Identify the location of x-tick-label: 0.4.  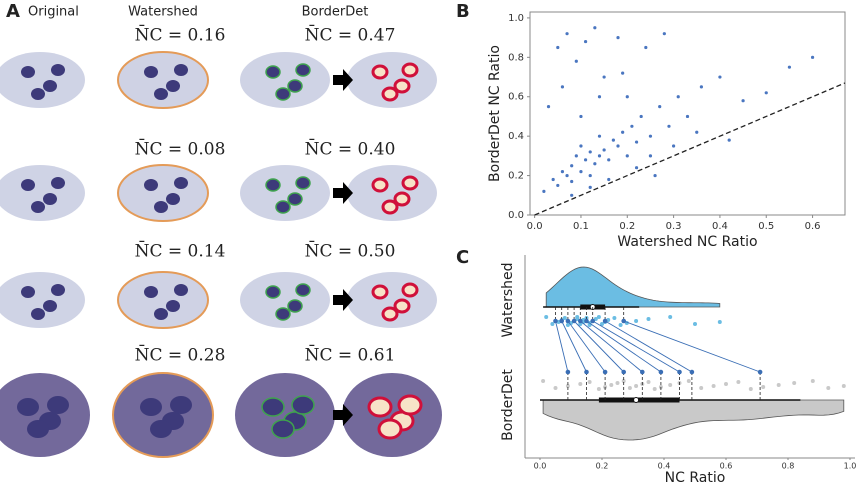
(664, 466).